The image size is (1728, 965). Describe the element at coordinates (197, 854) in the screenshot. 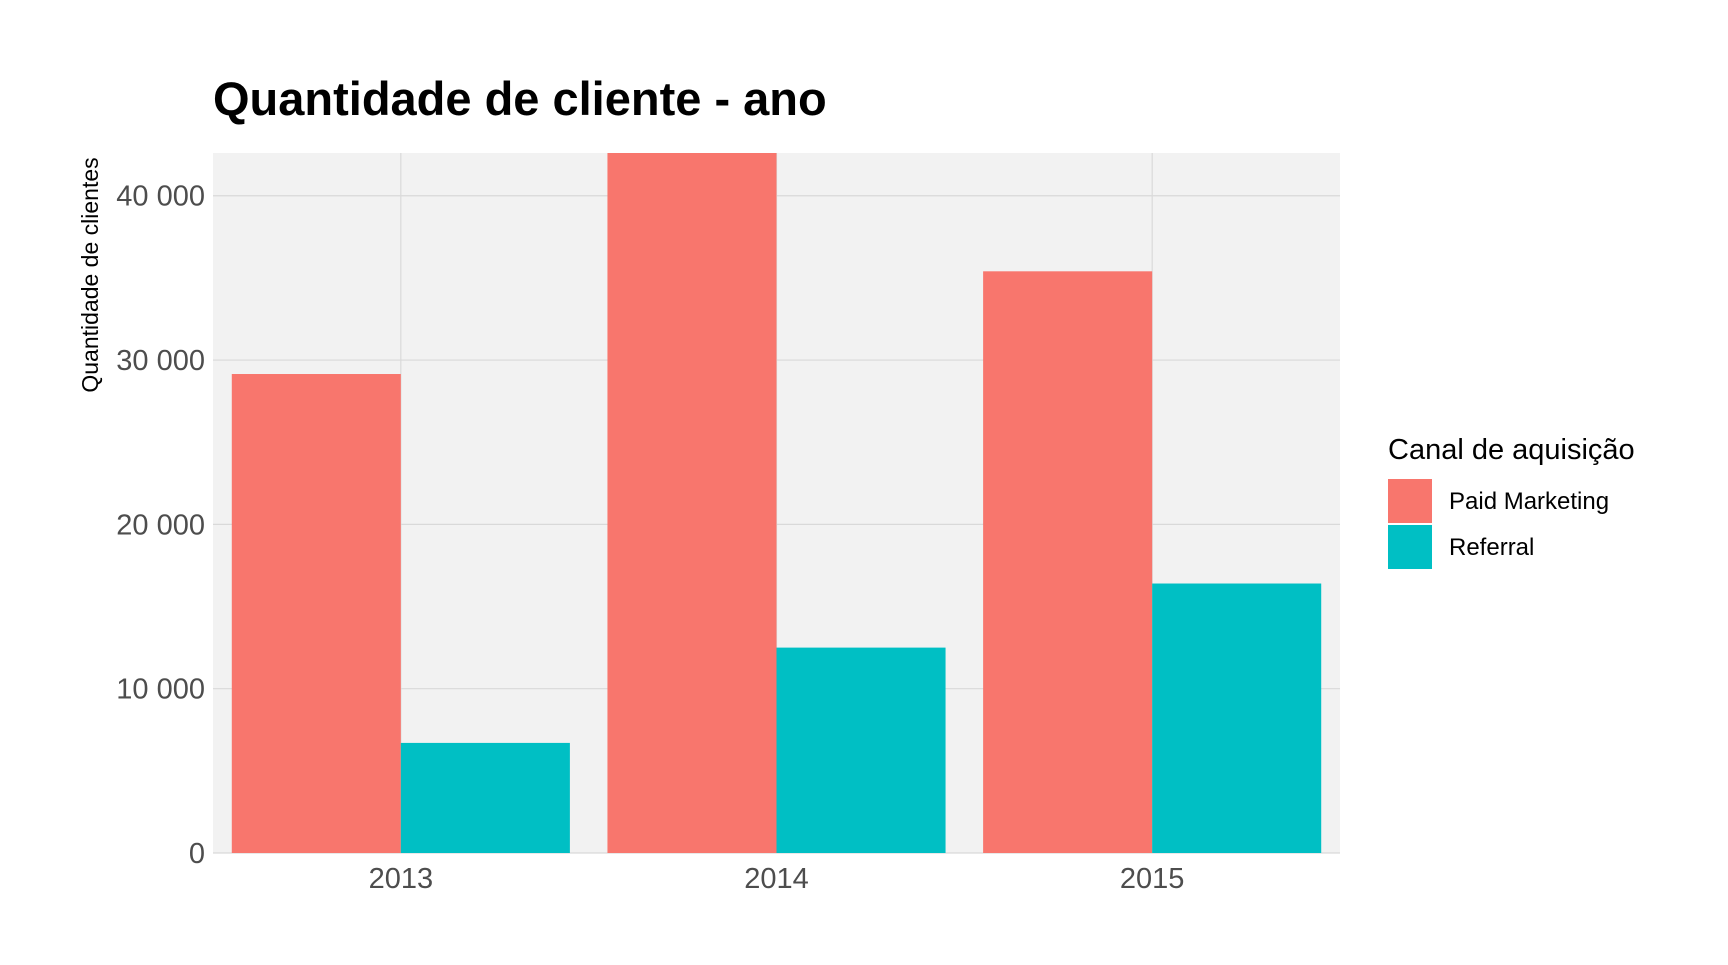

I see `y-tick-label: 0` at that location.